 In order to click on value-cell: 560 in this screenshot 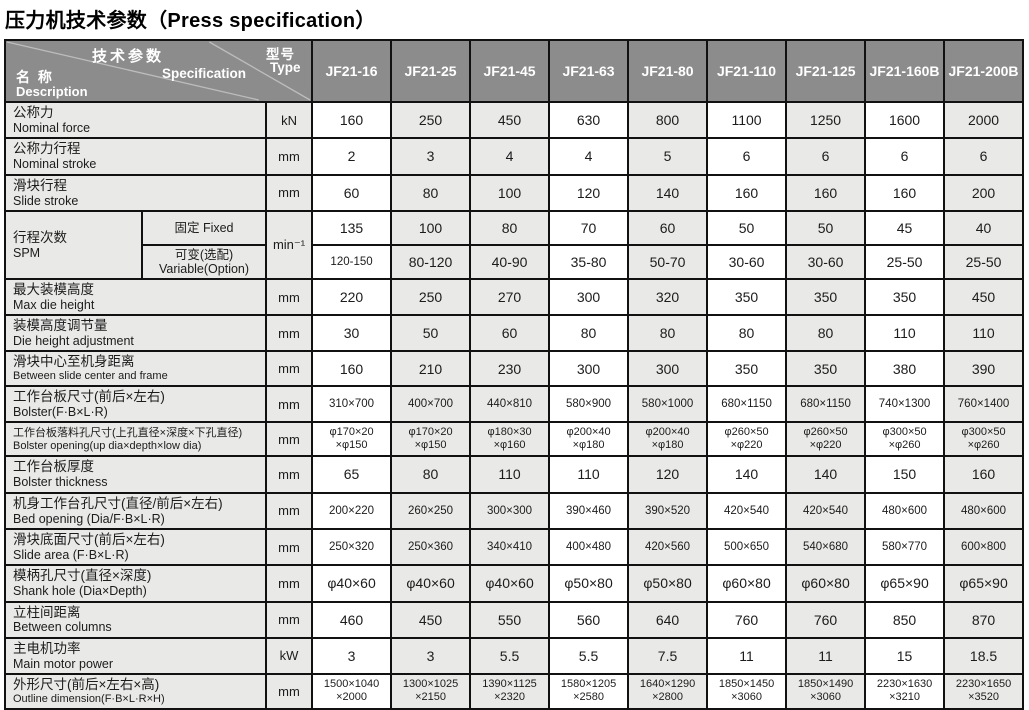, I will do `click(589, 619)`.